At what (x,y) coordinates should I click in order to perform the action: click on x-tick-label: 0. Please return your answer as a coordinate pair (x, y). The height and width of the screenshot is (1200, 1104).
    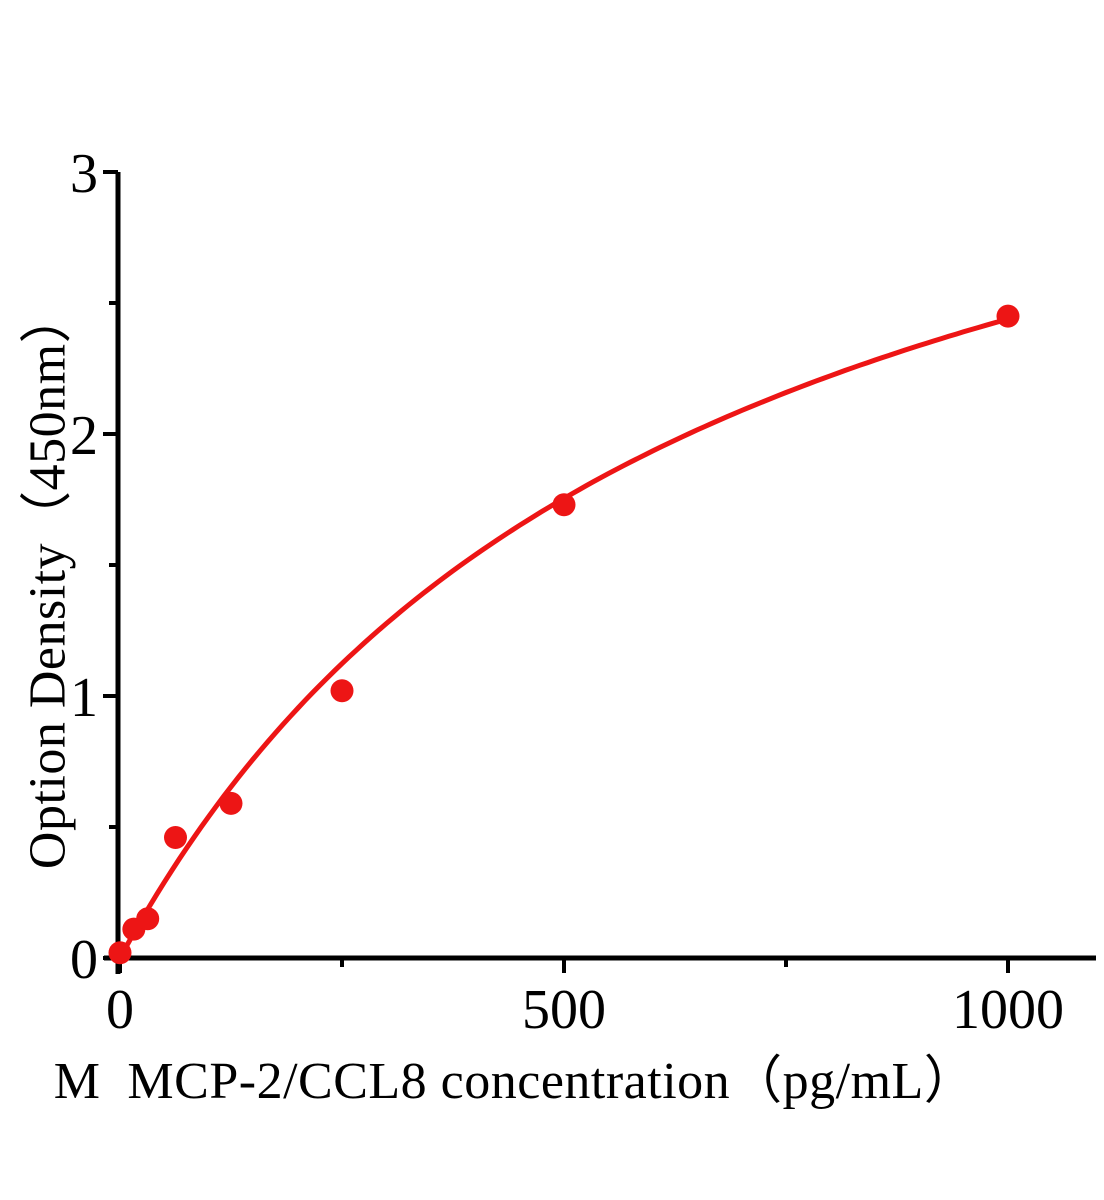
    Looking at the image, I should click on (120, 1010).